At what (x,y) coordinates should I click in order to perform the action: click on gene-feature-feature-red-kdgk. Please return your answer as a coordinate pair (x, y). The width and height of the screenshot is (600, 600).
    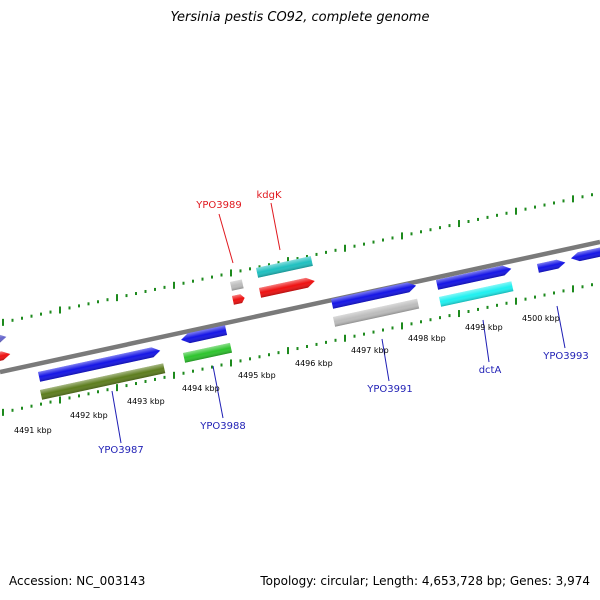
    Looking at the image, I should click on (287, 287).